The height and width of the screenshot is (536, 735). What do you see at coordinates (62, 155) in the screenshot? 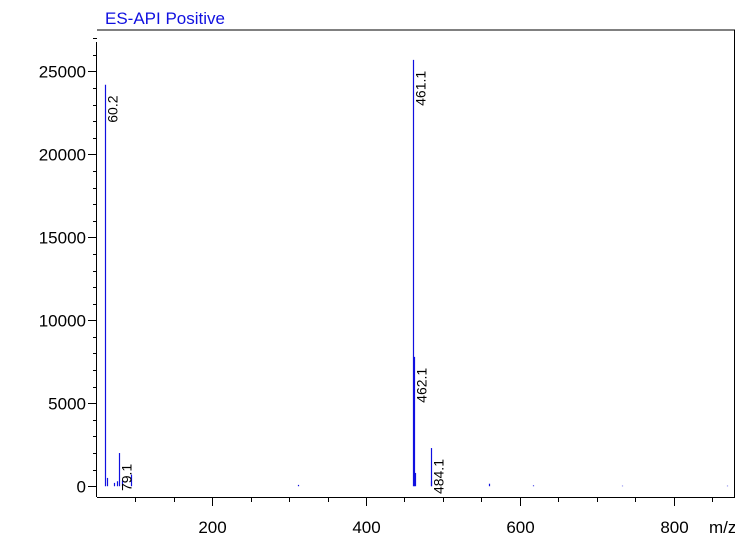
I see `y-tick-label: 20000` at bounding box center [62, 155].